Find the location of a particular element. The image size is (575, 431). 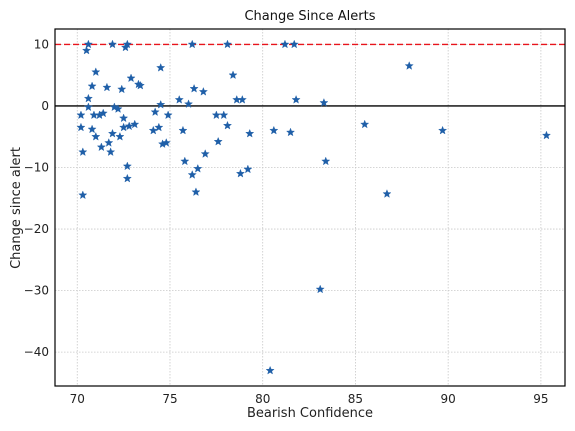

x-tick-label: 80 is located at coordinates (262, 399).